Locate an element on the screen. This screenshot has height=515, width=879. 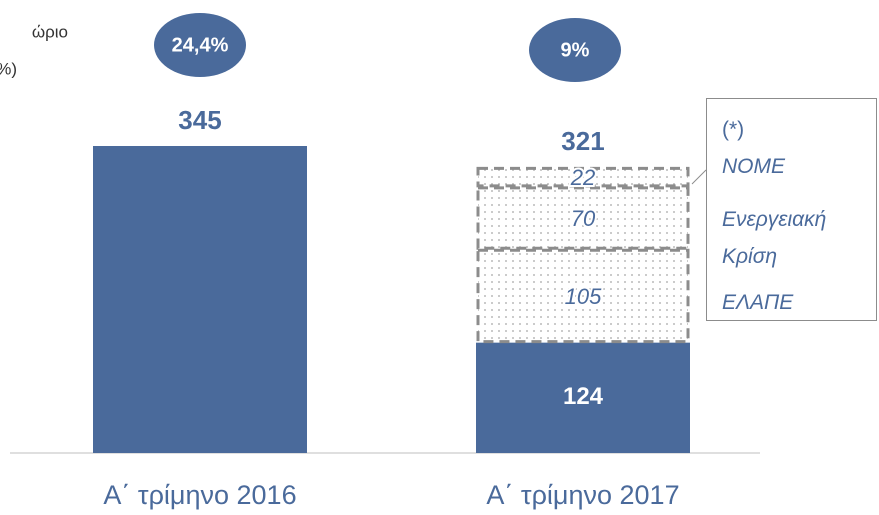
legend-entry: ΝΟΜΕ is located at coordinates (753, 166).